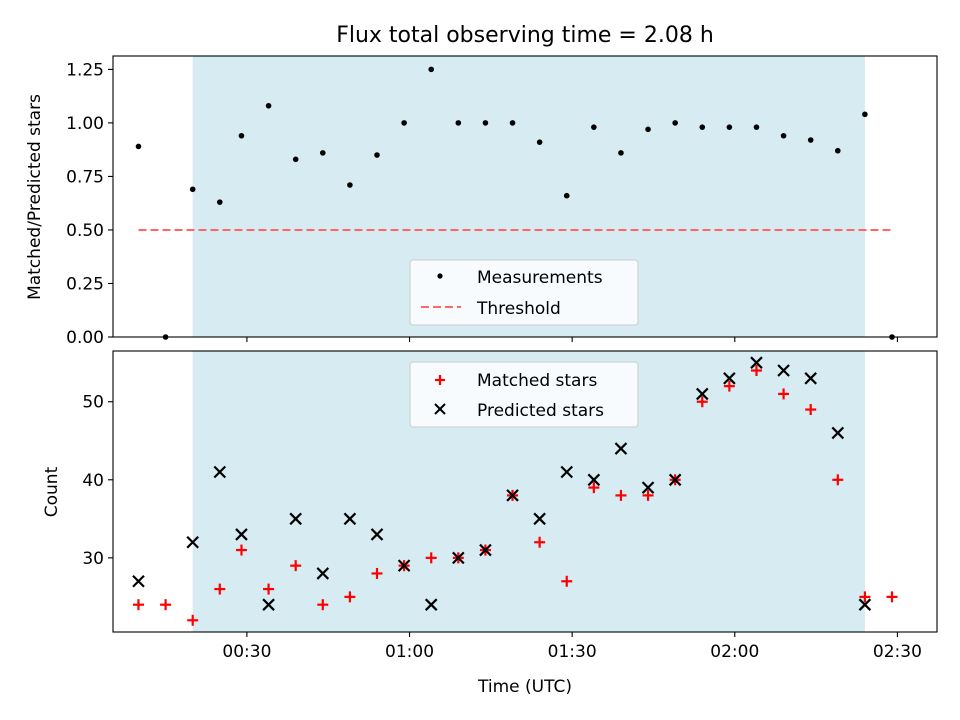 This screenshot has height=720, width=960. What do you see at coordinates (85, 124) in the screenshot?
I see `y-tick-label: 1.00` at bounding box center [85, 124].